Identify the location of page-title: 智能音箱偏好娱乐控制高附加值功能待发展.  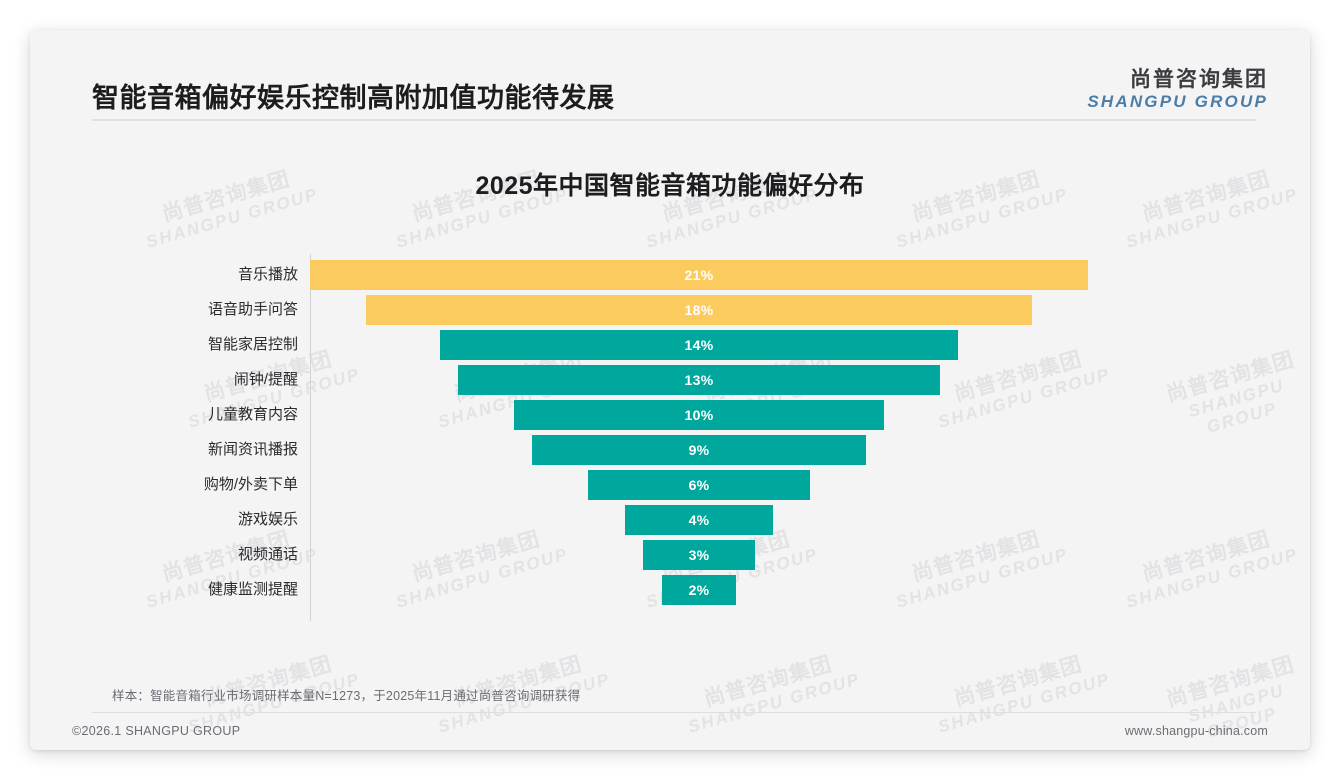
(353, 98).